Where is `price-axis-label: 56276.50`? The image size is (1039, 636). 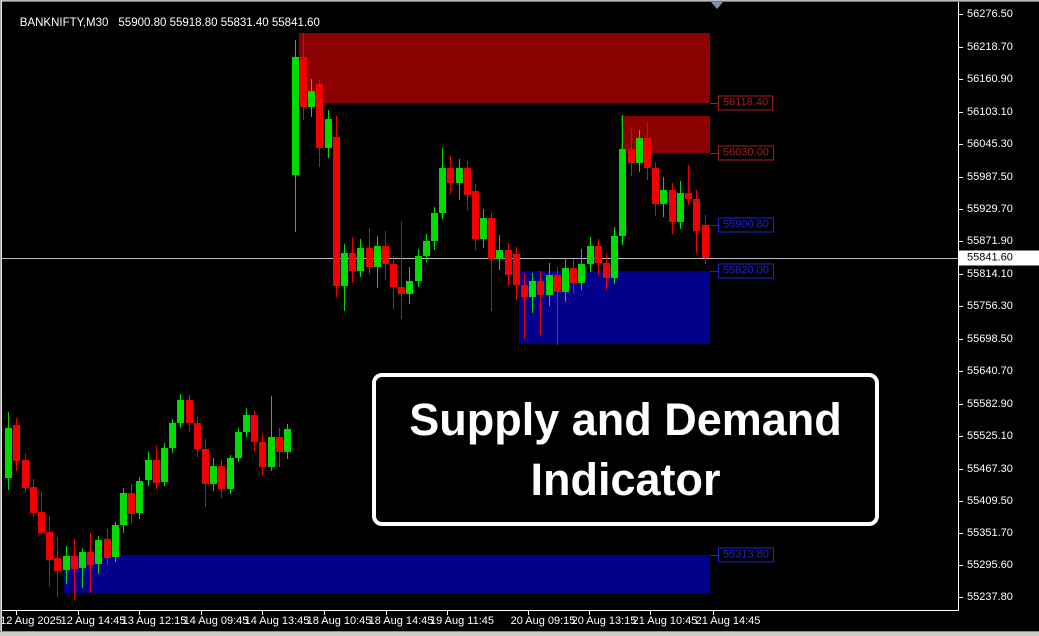 price-axis-label: 56276.50 is located at coordinates (990, 14).